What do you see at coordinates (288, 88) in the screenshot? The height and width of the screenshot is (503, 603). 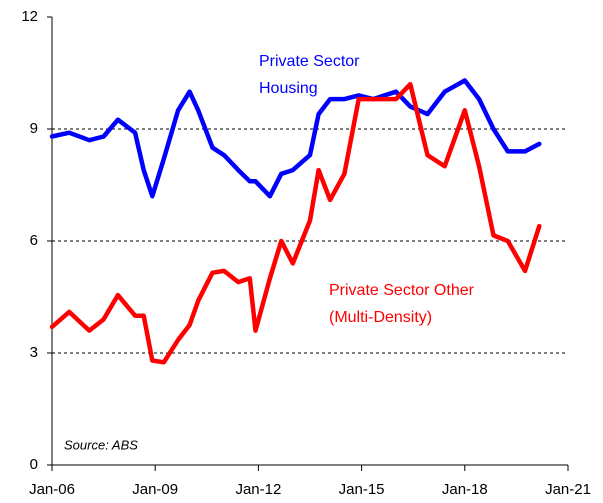 I see `annotation: Housing` at bounding box center [288, 88].